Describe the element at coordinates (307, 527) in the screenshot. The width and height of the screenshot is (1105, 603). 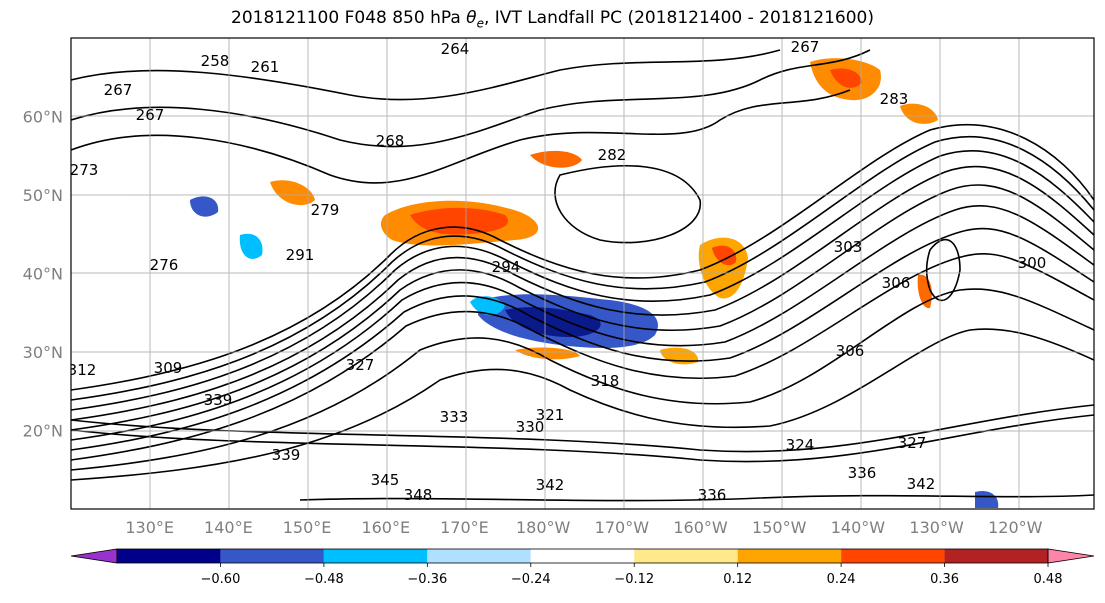
I see `lon-tick-label: 150°E` at that location.